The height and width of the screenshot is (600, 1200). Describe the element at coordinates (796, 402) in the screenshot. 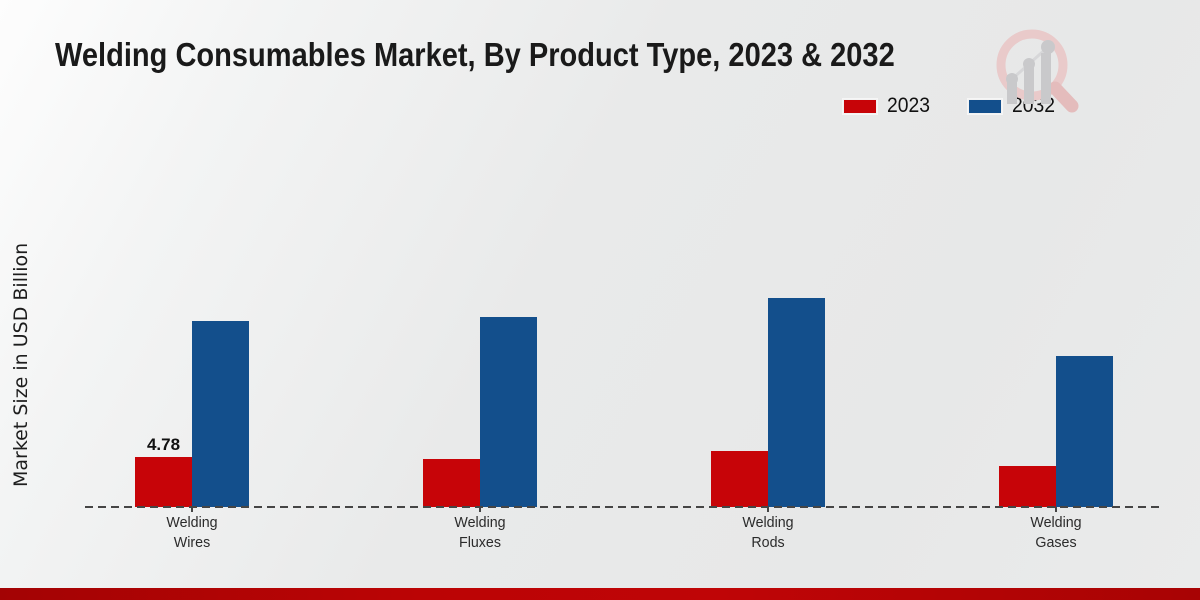

I see `bar-2032-welding-rods` at that location.